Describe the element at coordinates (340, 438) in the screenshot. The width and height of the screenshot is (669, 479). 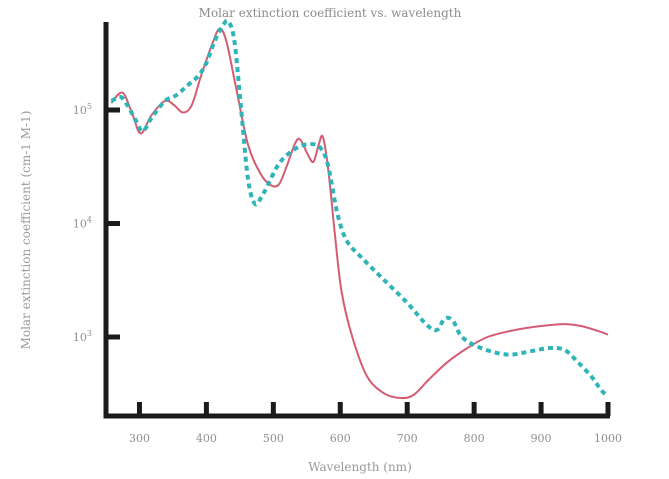
I see `x-tick-label: 600` at that location.